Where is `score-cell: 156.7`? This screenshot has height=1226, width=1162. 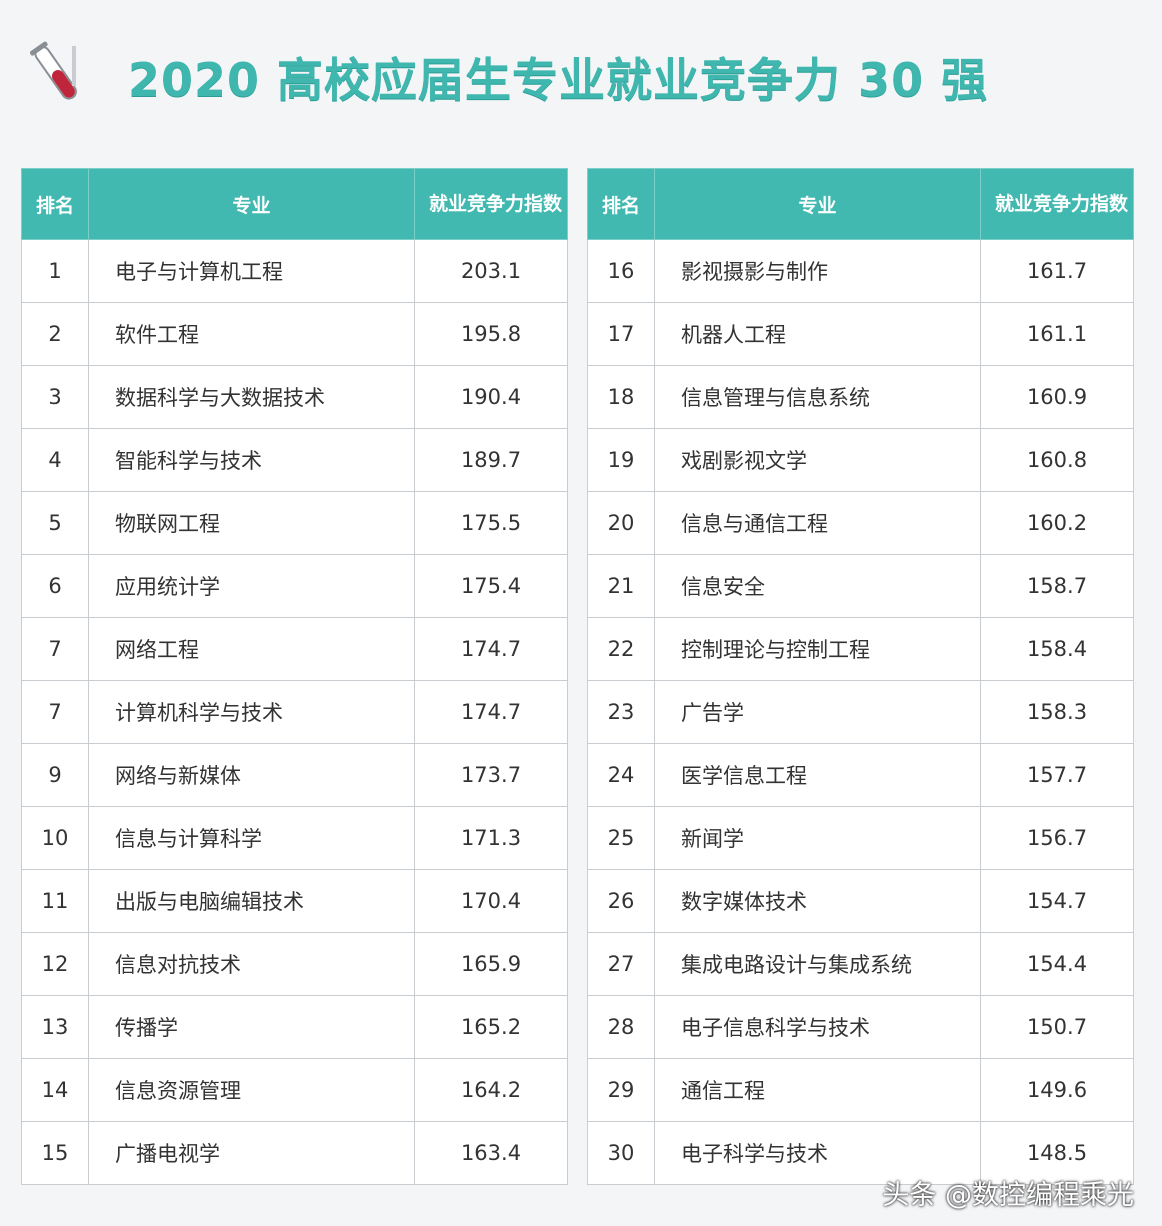 score-cell: 156.7 is located at coordinates (1057, 838).